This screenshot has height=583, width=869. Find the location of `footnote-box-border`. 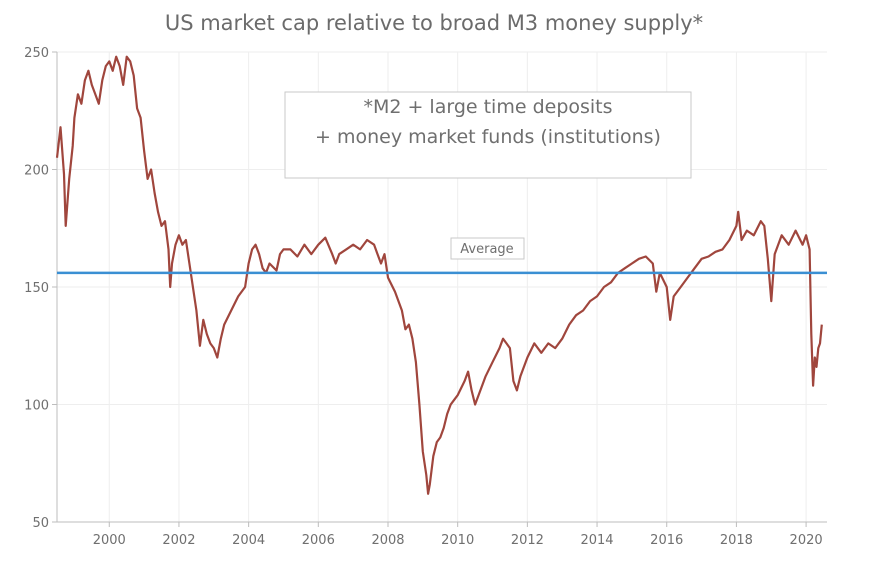

footnote-box-border is located at coordinates (488, 135).